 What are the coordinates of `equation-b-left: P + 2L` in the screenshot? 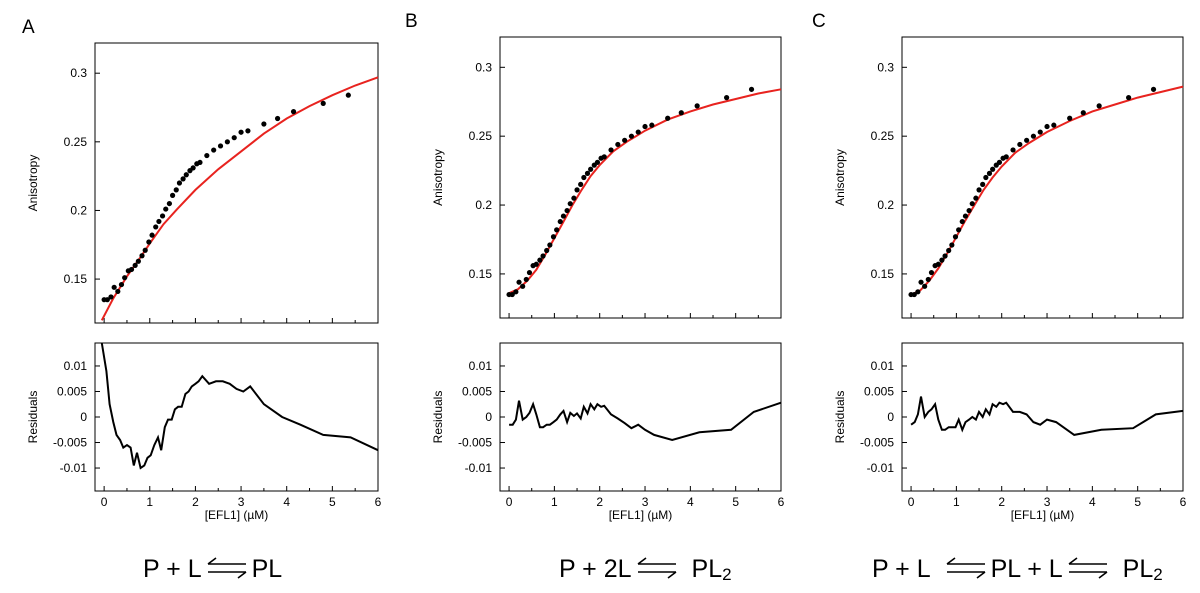 It's located at (595, 569).